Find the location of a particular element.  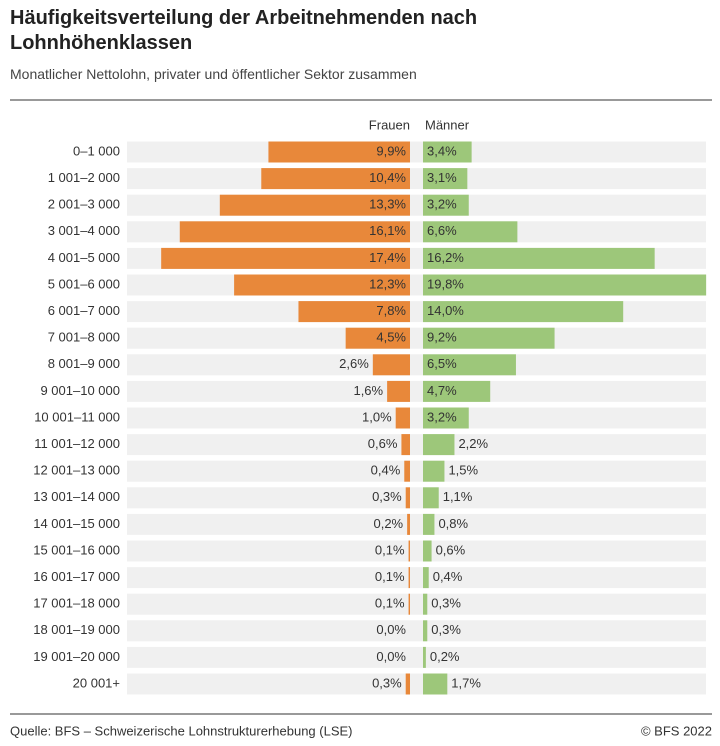

category-label: 1 001–2 000 is located at coordinates (84, 177).